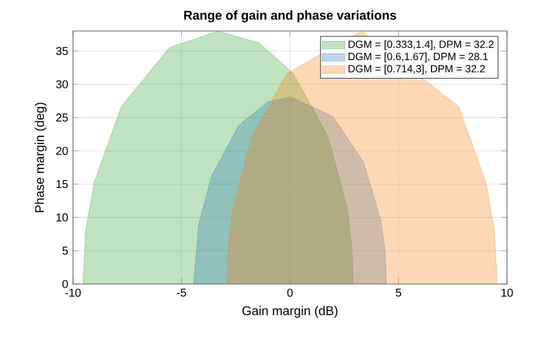 This screenshot has width=560, height=337. What do you see at coordinates (290, 312) in the screenshot?
I see `x-axis-title: Gain margin (dB)` at bounding box center [290, 312].